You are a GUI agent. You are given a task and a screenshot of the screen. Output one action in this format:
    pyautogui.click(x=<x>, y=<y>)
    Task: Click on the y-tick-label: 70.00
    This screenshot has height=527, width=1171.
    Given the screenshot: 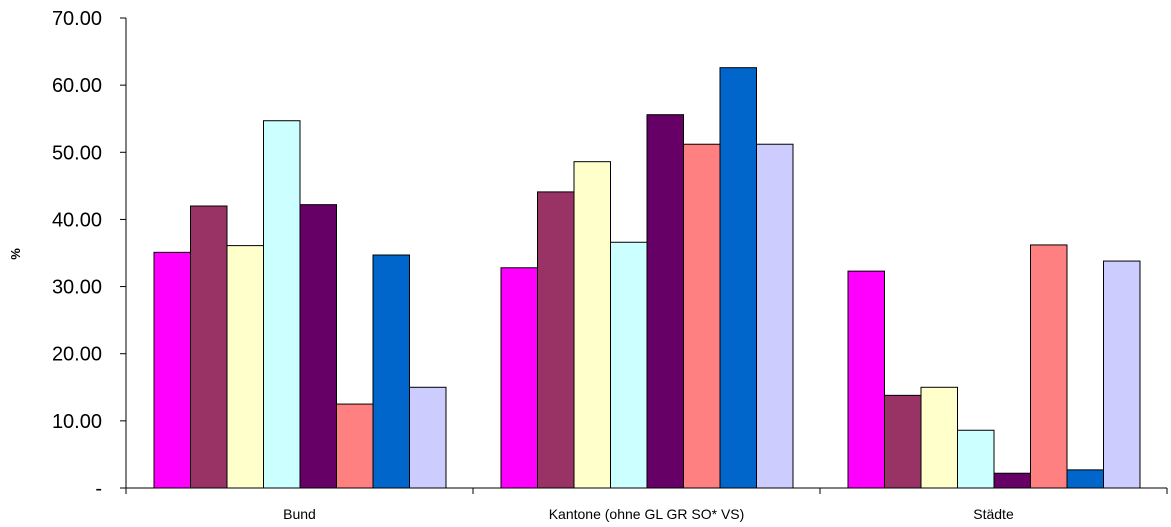 What is the action you would take?
    pyautogui.click(x=77, y=19)
    